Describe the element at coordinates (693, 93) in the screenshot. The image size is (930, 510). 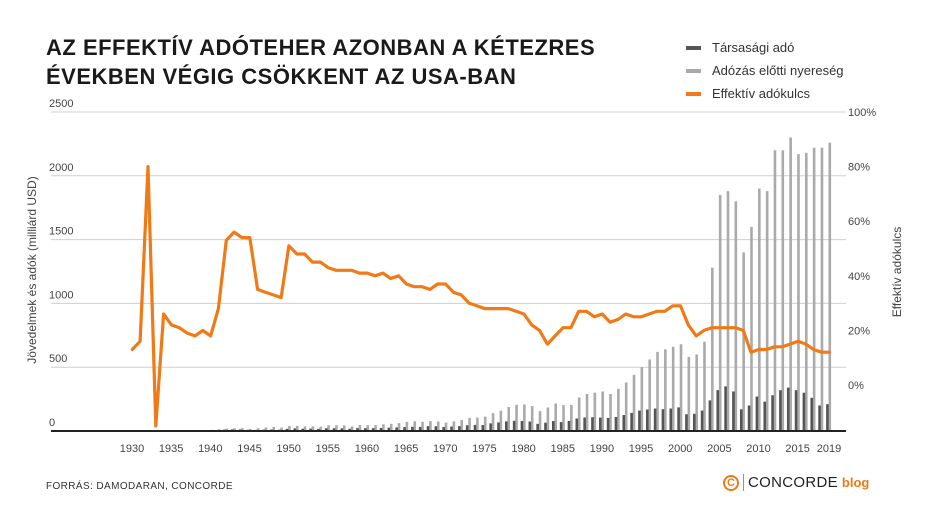
I see `legend-swatch-rate` at that location.